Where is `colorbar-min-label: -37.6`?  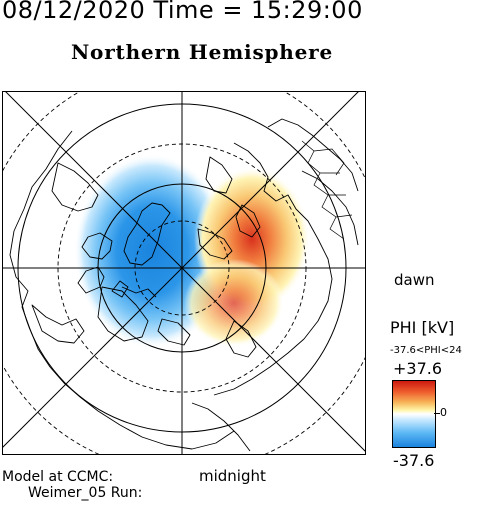 colorbar-min-label: -37.6 is located at coordinates (414, 460).